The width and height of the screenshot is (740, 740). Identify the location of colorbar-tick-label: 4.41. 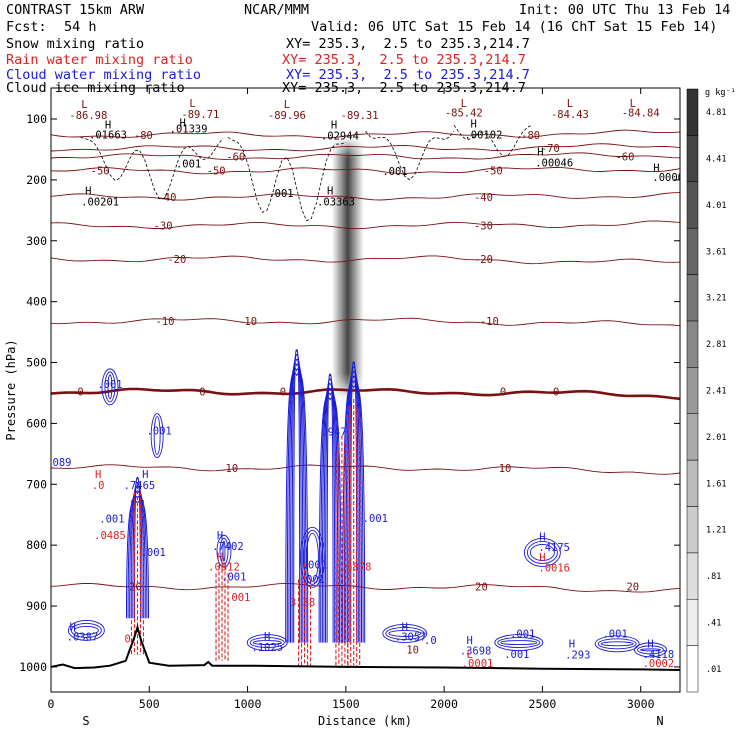
(716, 160).